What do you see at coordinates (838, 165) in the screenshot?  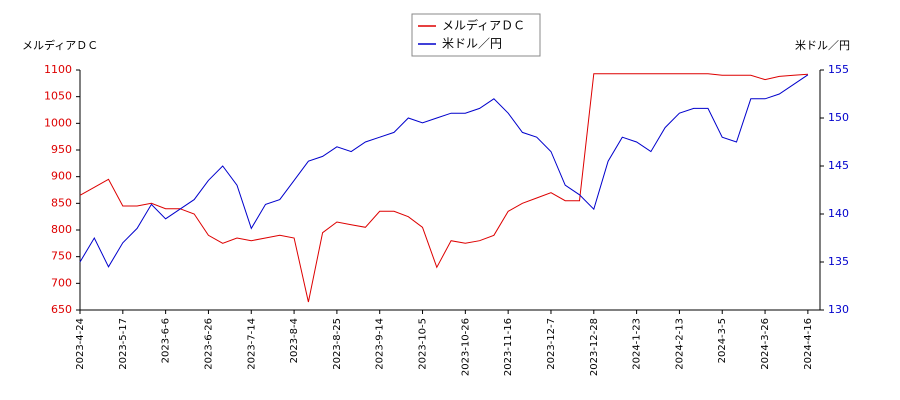 I see `y2-tick-label: 145` at bounding box center [838, 165].